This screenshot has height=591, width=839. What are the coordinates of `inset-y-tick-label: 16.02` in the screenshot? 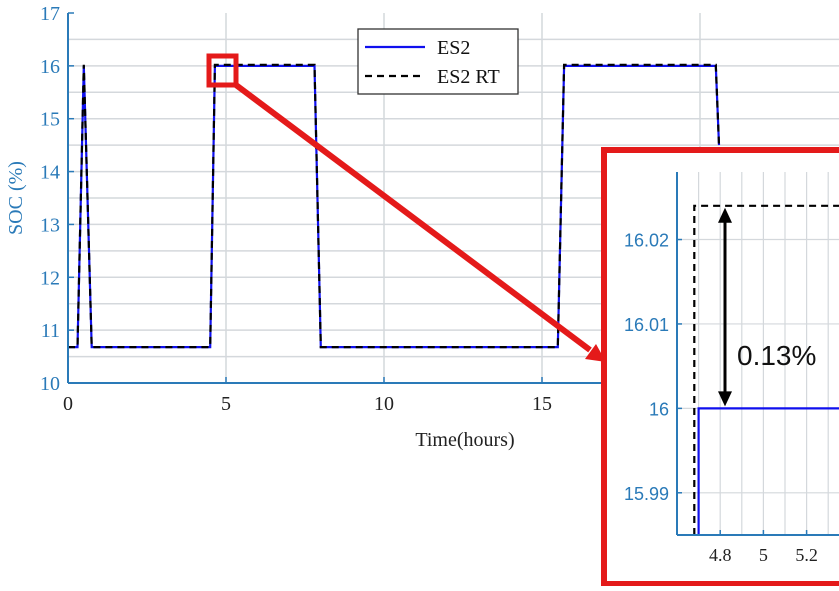 It's located at (646, 241).